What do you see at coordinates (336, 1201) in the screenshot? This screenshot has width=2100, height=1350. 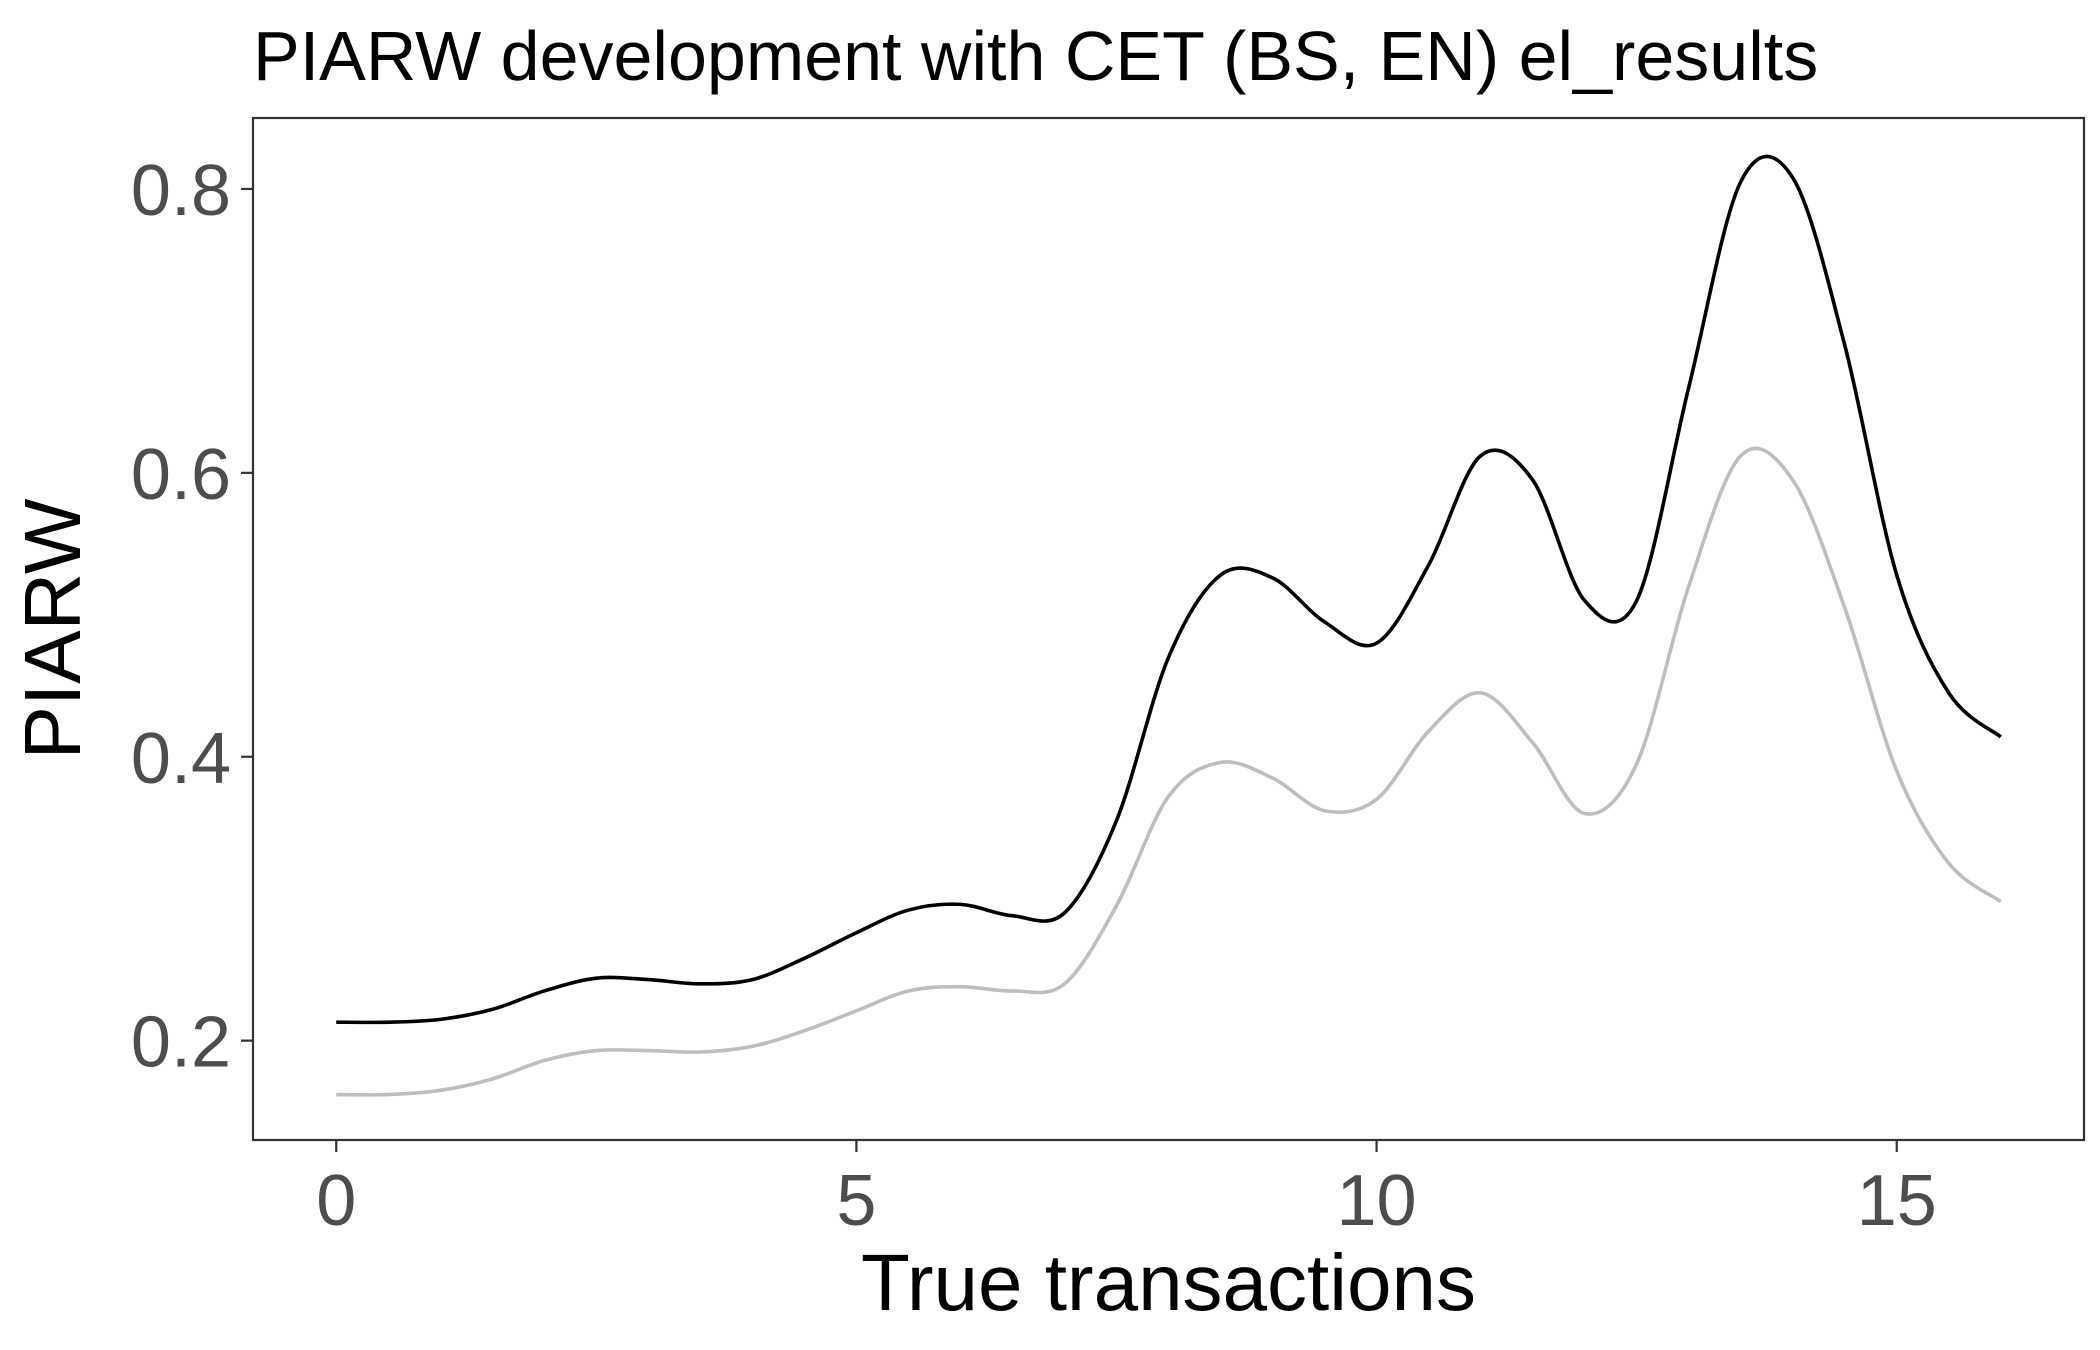 I see `x-tick-label: 0` at bounding box center [336, 1201].